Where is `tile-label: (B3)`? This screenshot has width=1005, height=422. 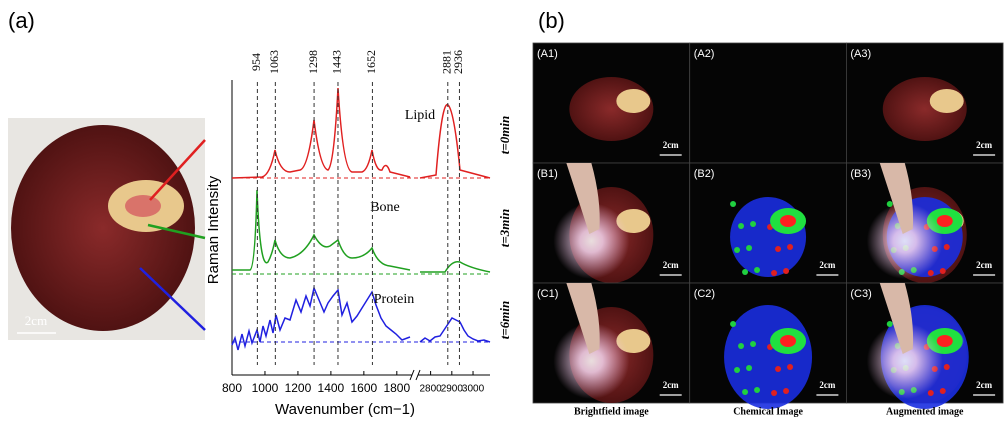
tile-label: (B3) is located at coordinates (860, 174).